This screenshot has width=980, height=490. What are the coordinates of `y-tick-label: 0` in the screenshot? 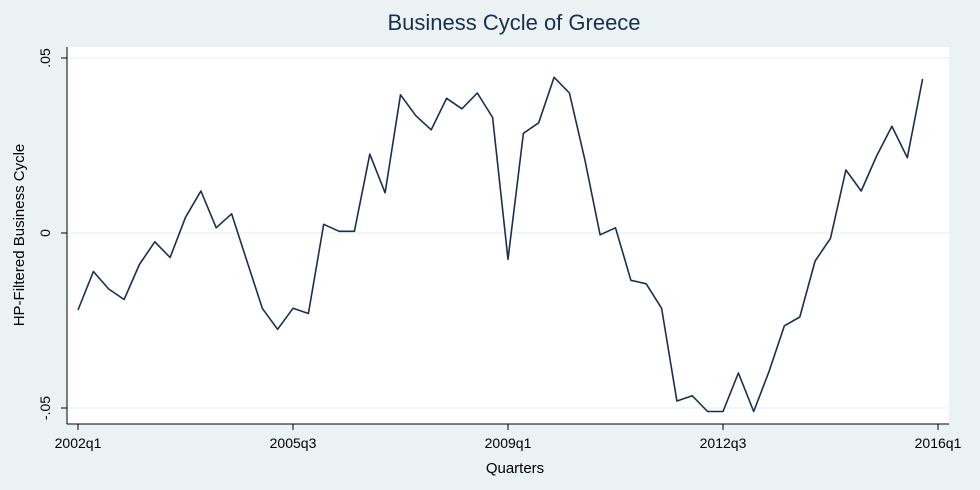 It's located at (45, 233).